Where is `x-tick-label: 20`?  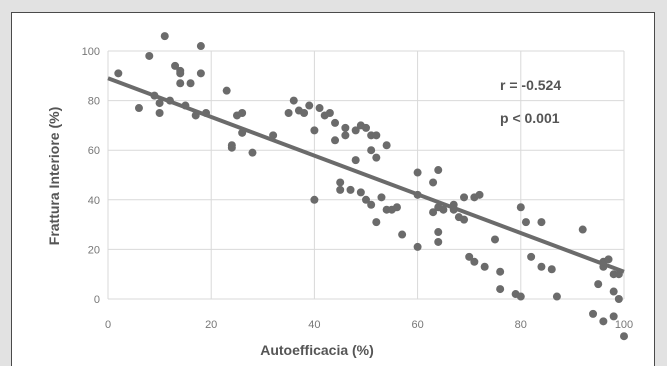
x-tick-label: 20 is located at coordinates (211, 325).